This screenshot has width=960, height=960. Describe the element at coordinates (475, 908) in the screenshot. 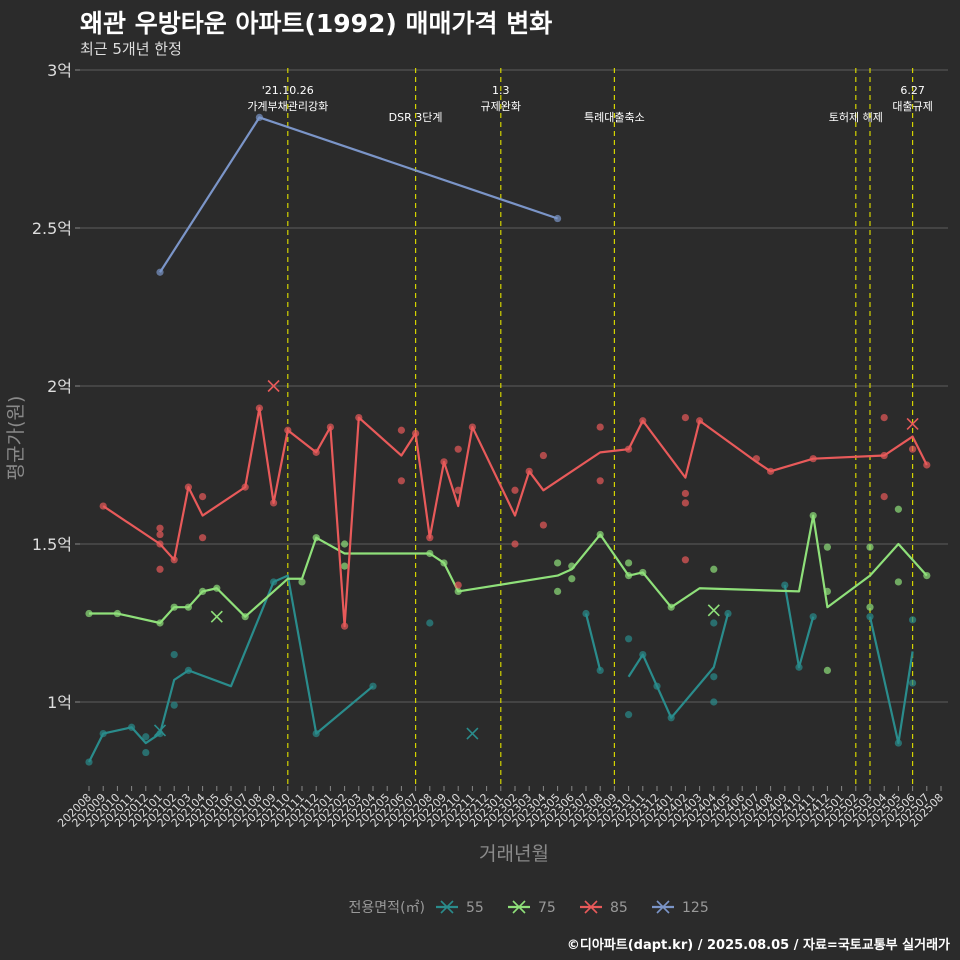

I see `legend-label: 55` at that location.